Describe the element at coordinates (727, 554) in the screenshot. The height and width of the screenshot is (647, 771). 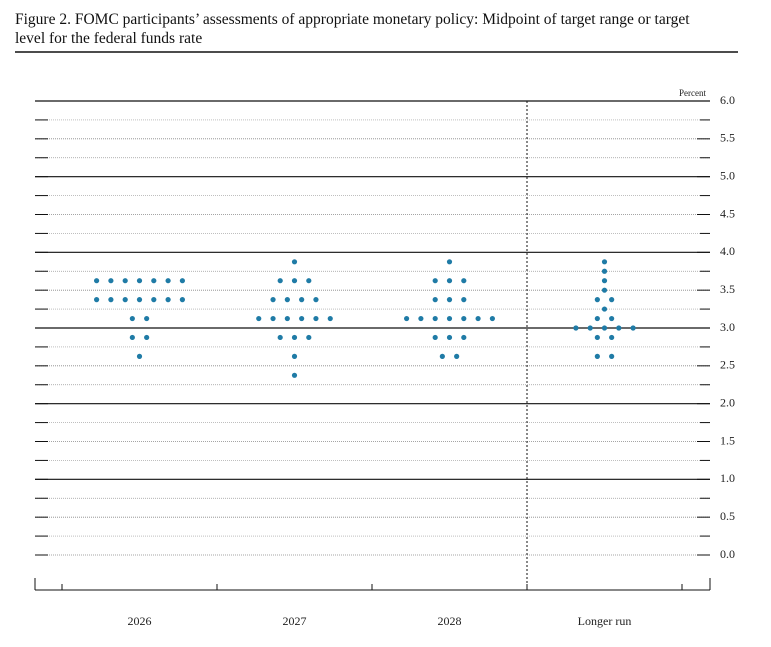
I see `y-tick-label: 0.0` at that location.